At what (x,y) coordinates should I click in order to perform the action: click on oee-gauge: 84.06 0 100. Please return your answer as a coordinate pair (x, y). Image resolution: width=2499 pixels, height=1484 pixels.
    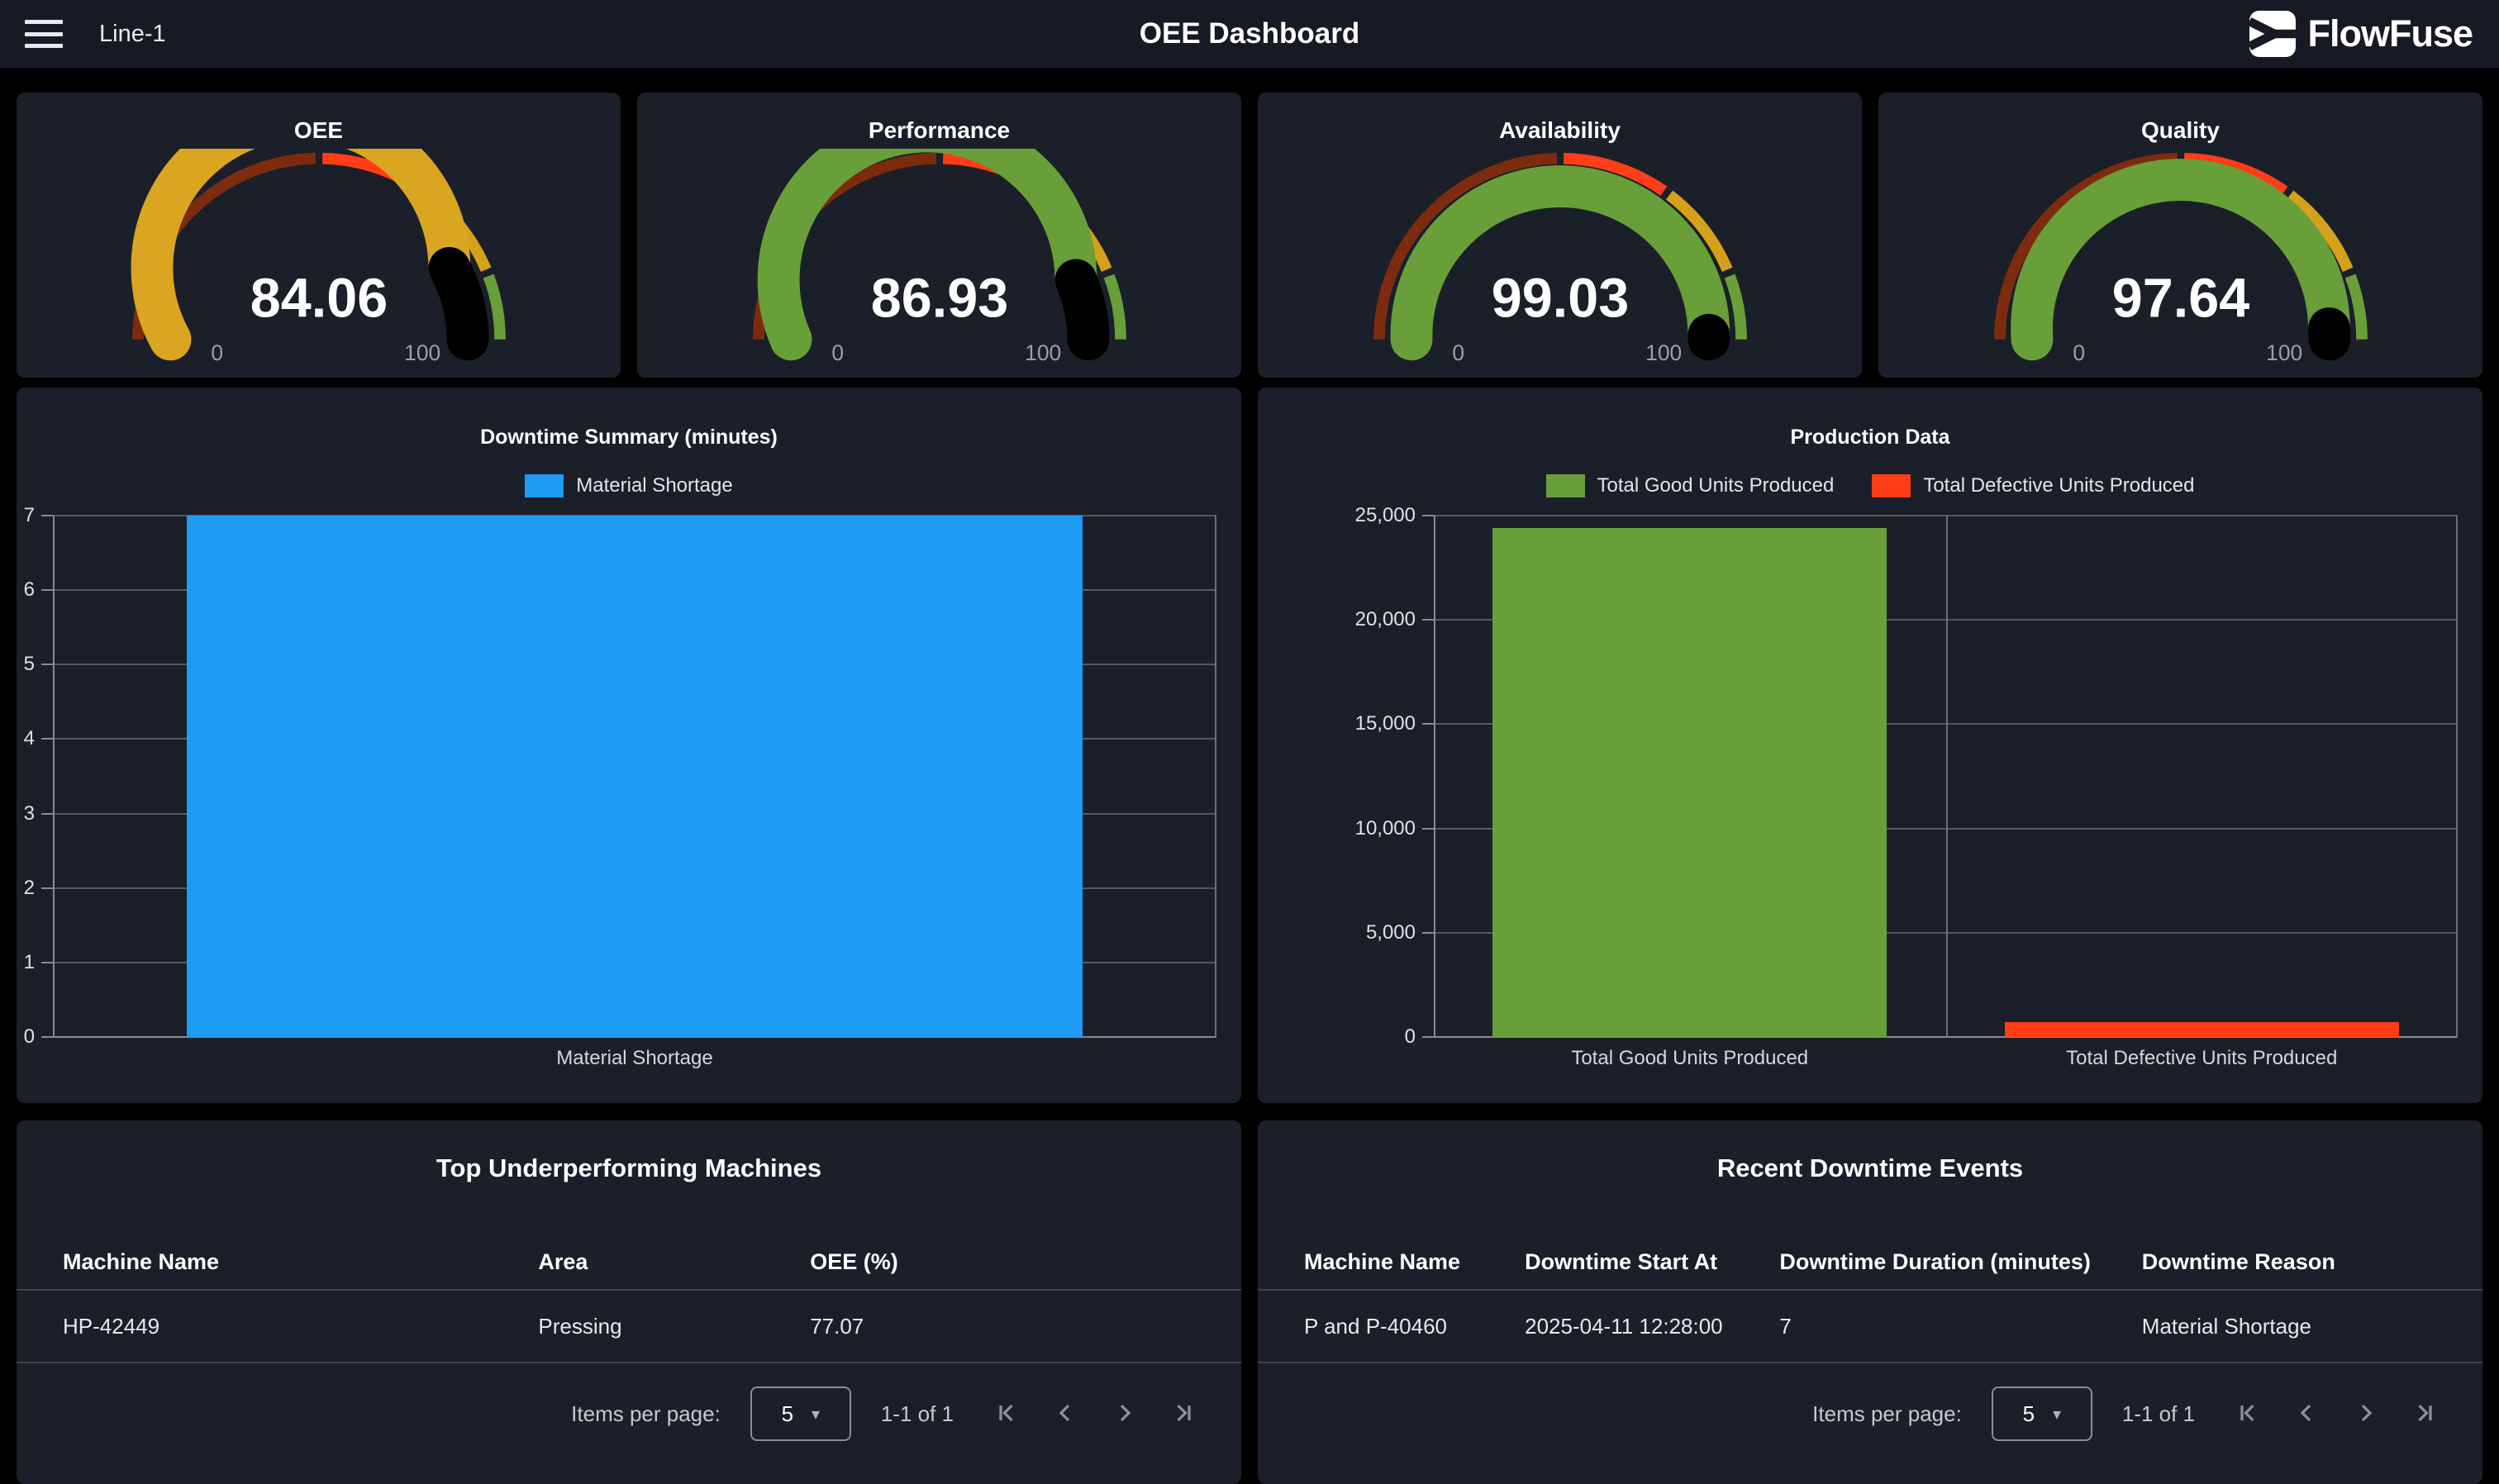
    Looking at the image, I should click on (319, 259).